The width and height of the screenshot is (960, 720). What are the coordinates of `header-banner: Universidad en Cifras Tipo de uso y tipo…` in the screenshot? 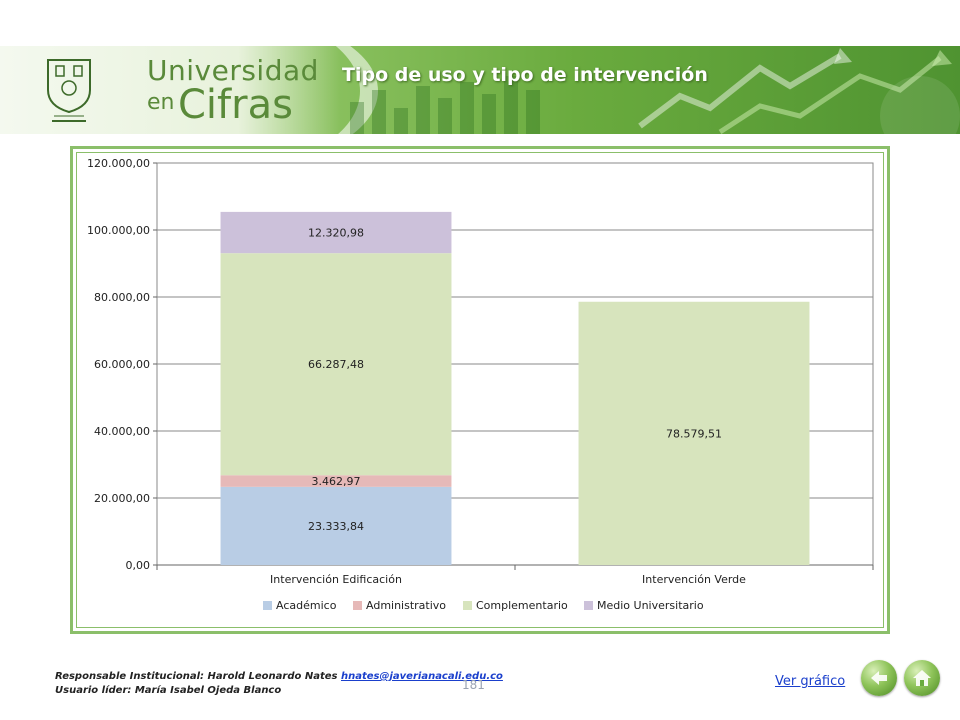 It's located at (480, 90).